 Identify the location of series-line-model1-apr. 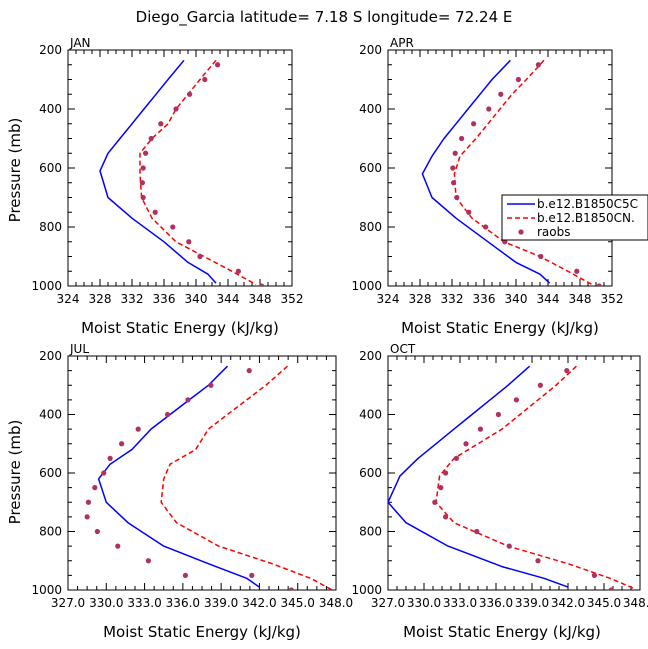
(486, 171).